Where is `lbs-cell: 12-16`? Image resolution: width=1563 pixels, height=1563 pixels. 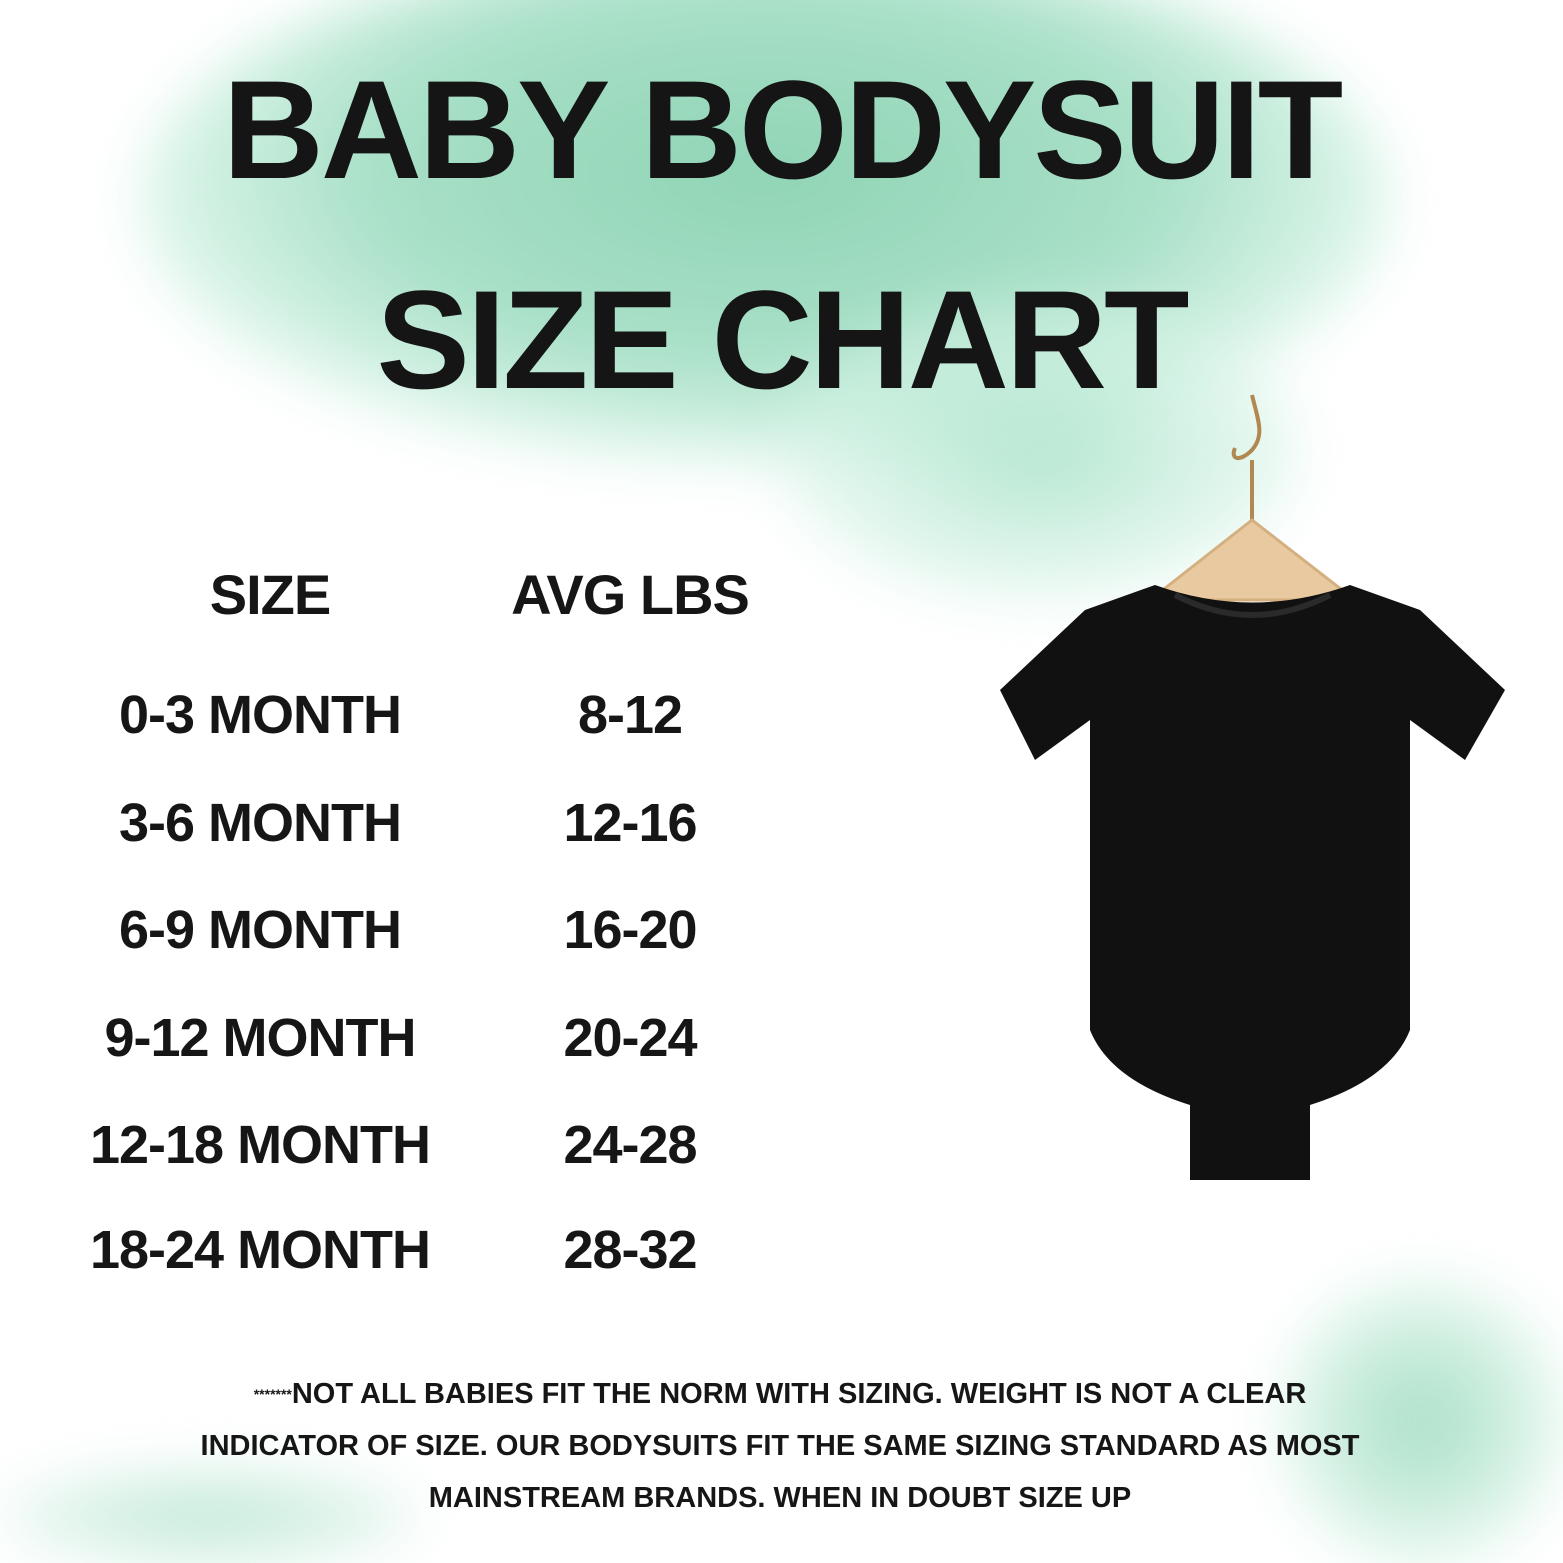 lbs-cell: 12-16 is located at coordinates (630, 823).